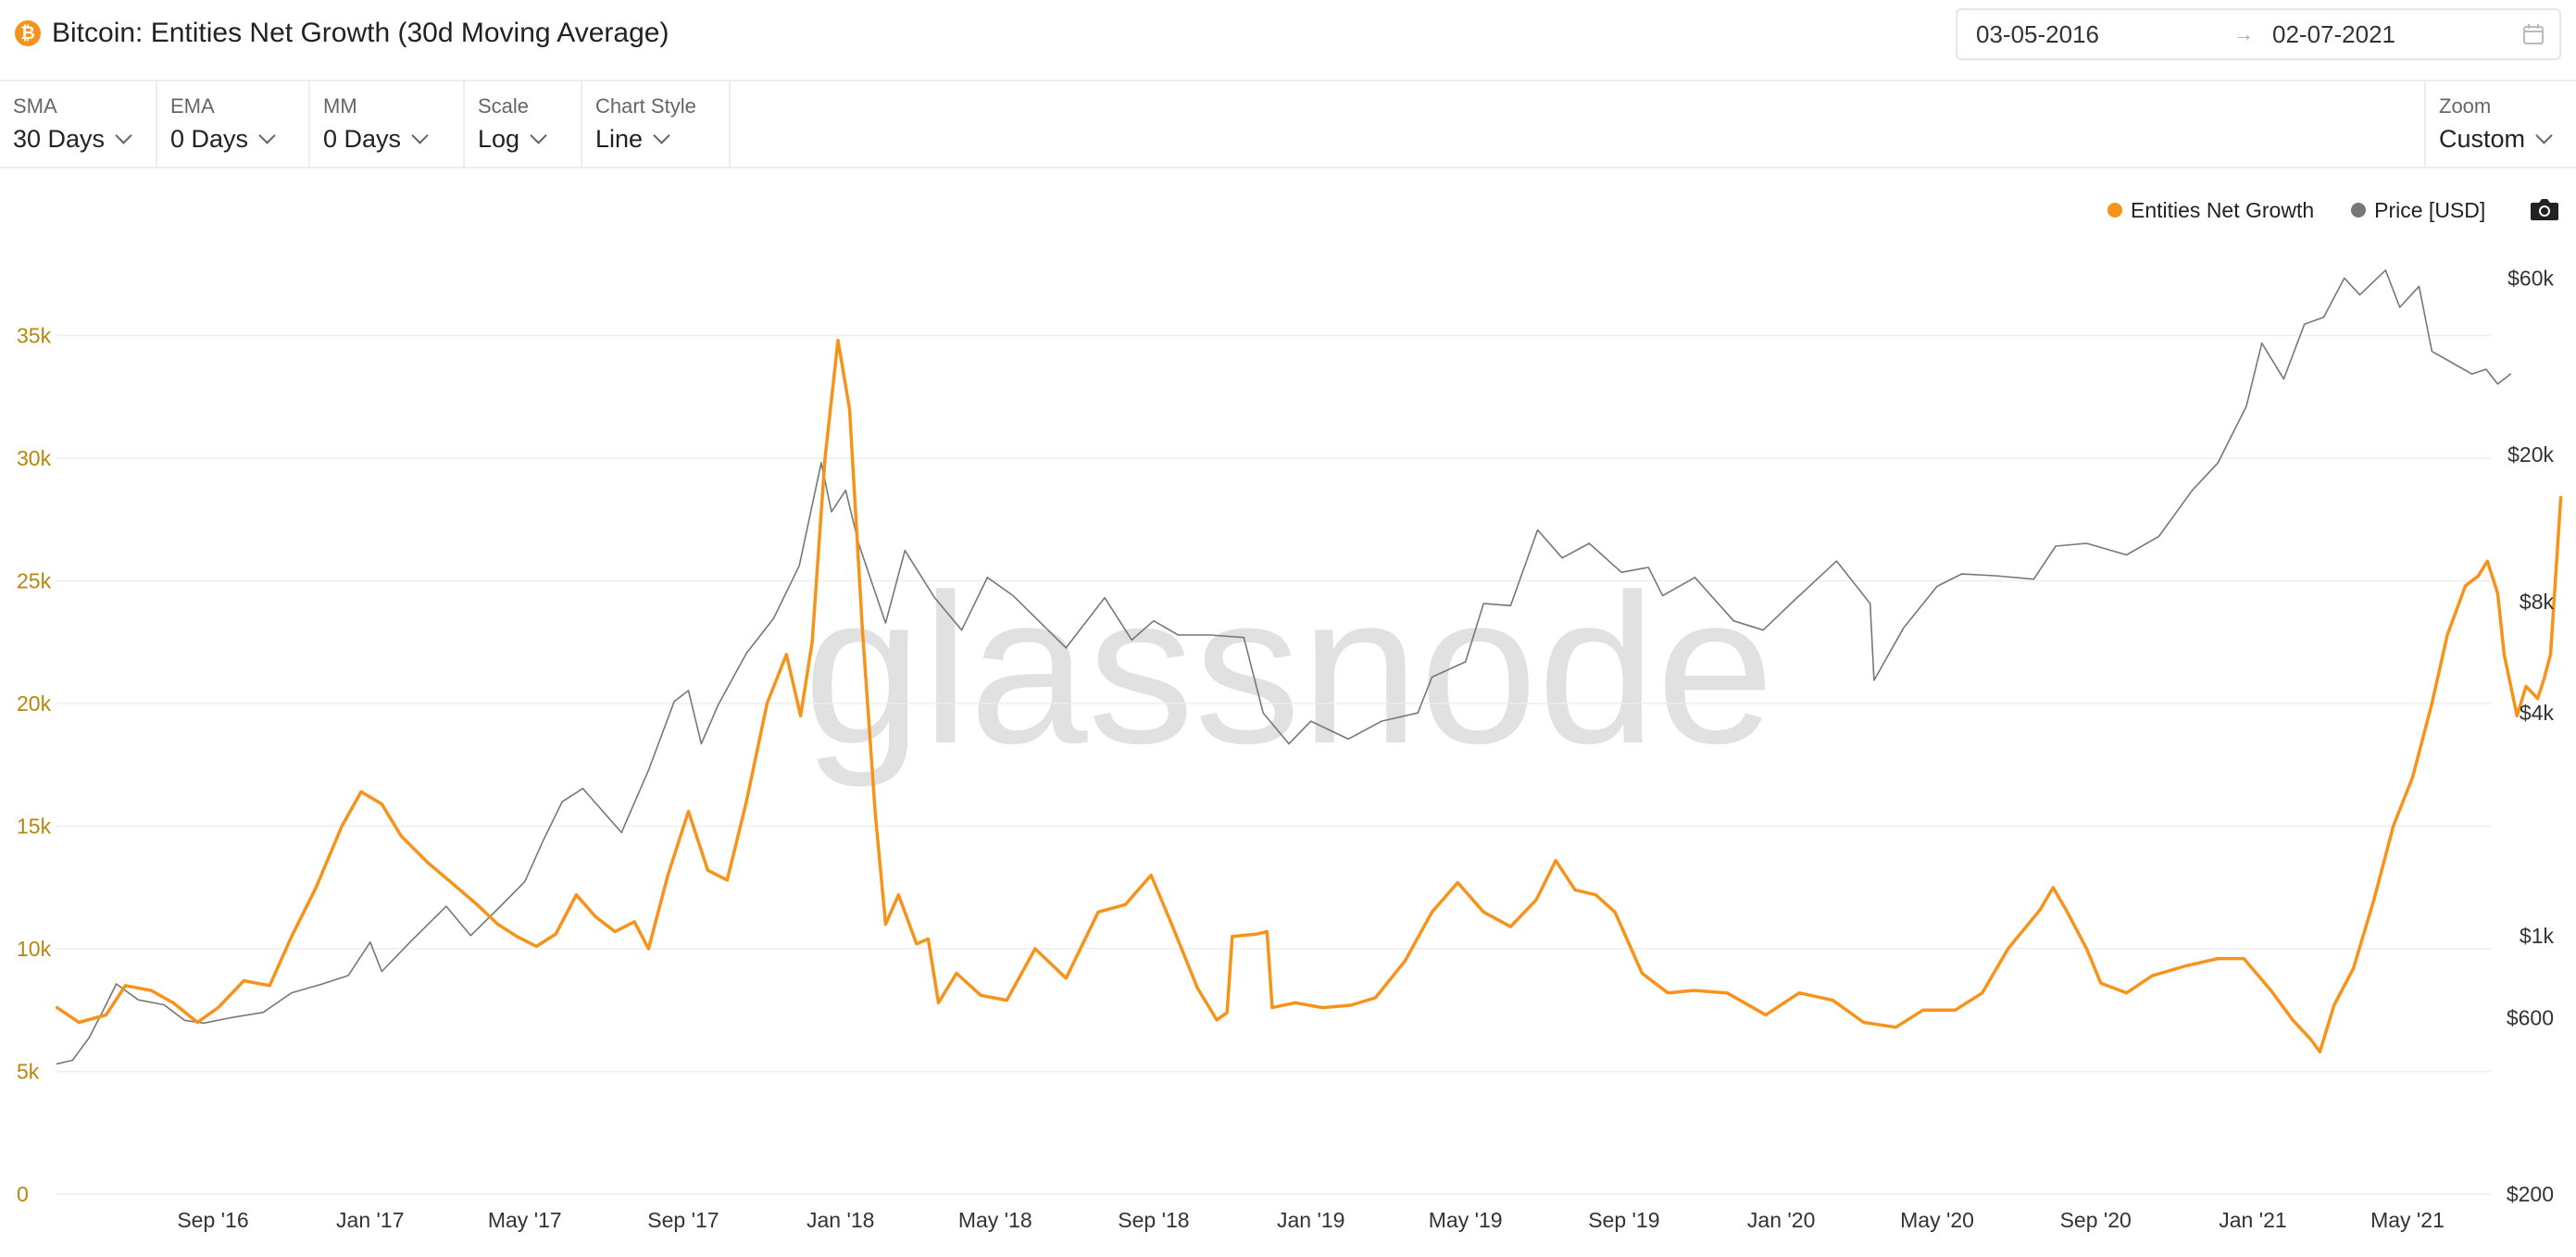 The width and height of the screenshot is (2576, 1257). Describe the element at coordinates (340, 106) in the screenshot. I see `mm-label: MM` at that location.